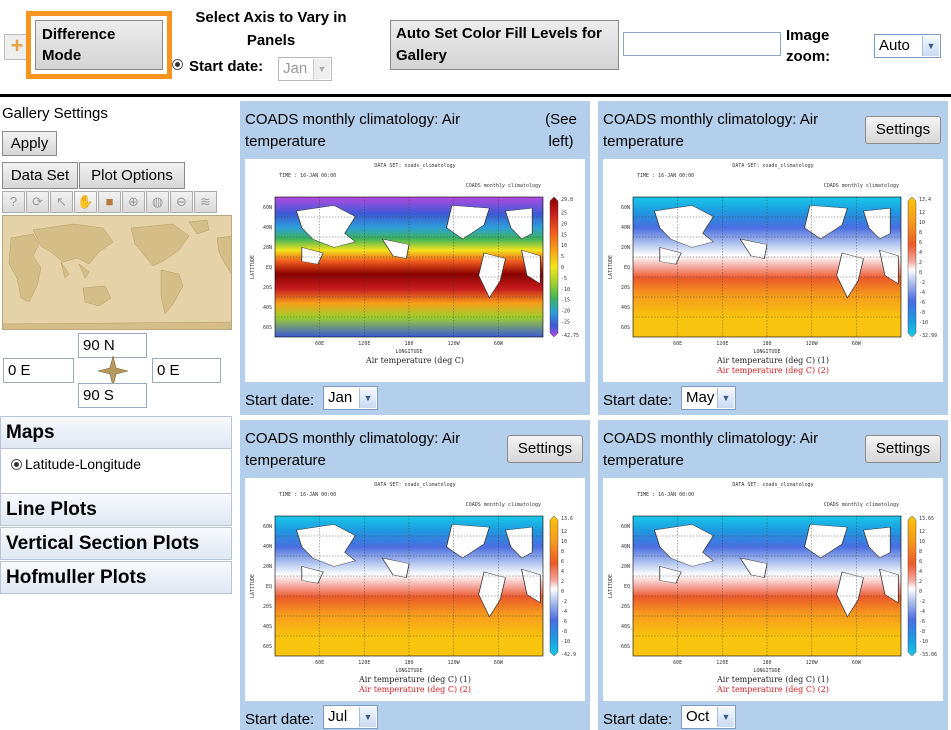 This screenshot has height=730, width=951. Describe the element at coordinates (205, 202) in the screenshot. I see `layers-icon: ≋` at that location.